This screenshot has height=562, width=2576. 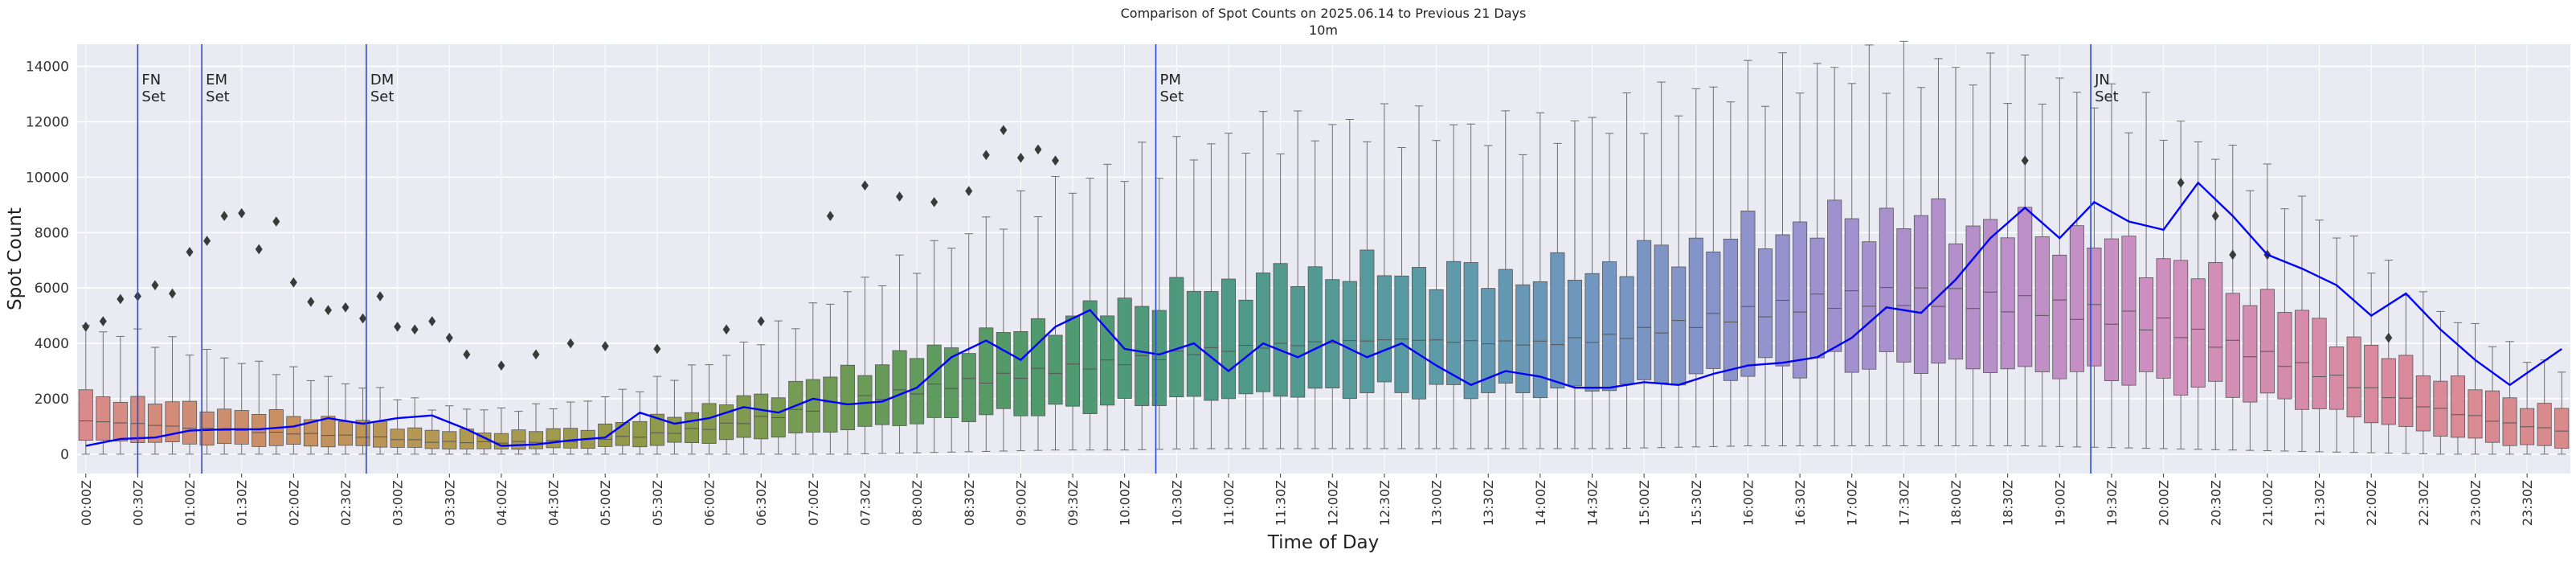 I want to click on x-tick-label: 16:30Z, so click(x=1800, y=503).